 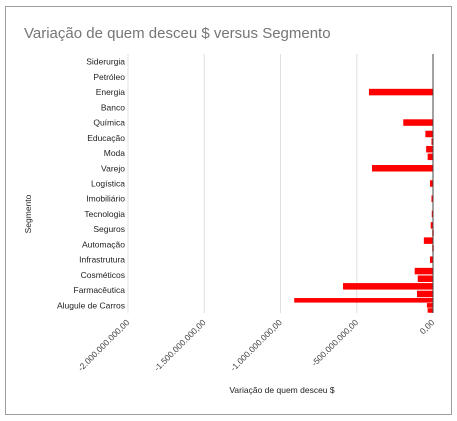 I want to click on category-label: Logística, so click(x=108, y=184).